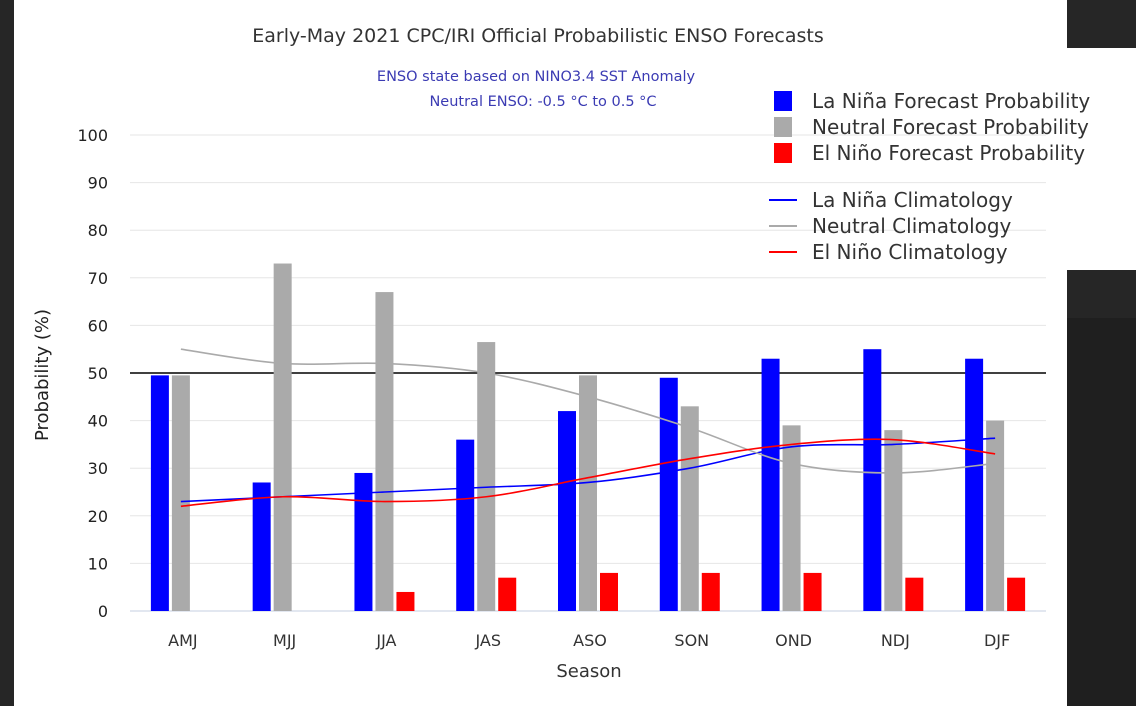  What do you see at coordinates (588, 671) in the screenshot?
I see `x-axis-label: Season` at bounding box center [588, 671].